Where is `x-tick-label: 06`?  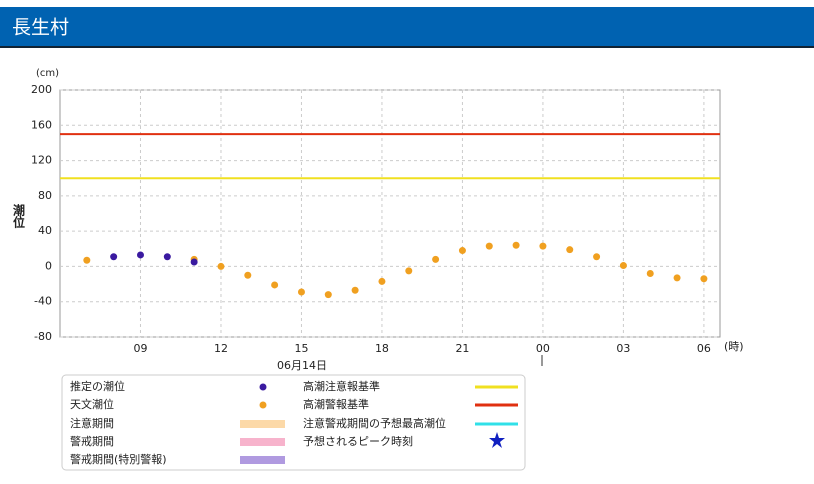
x-tick-label: 06 is located at coordinates (704, 348).